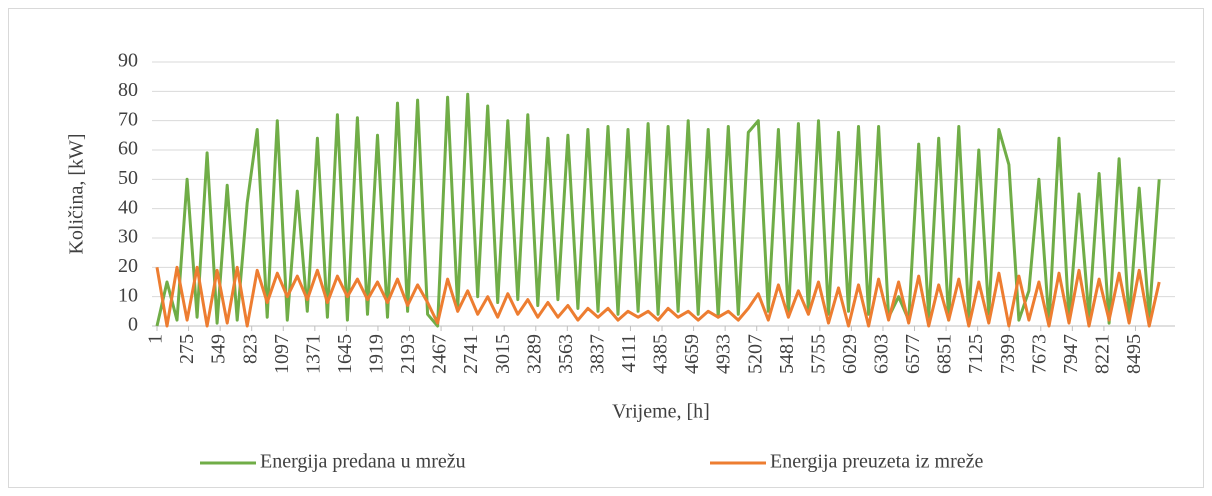 The image size is (1212, 496). Describe the element at coordinates (377, 354) in the screenshot. I see `x-tick-label: 1919` at that location.